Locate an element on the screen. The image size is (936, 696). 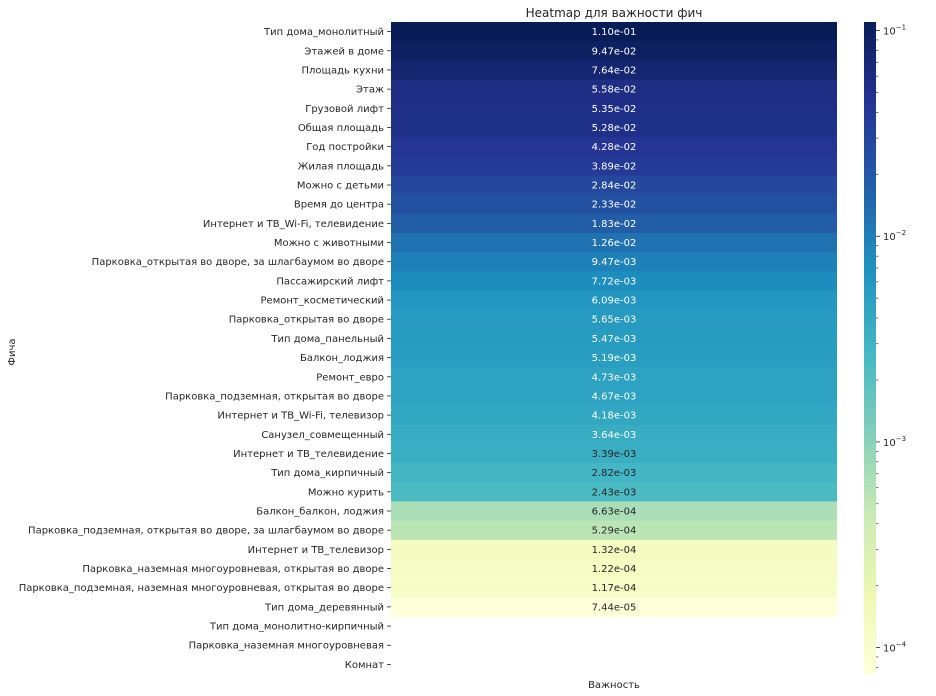
cell-value-label: 1.83e-02 is located at coordinates (614, 224).